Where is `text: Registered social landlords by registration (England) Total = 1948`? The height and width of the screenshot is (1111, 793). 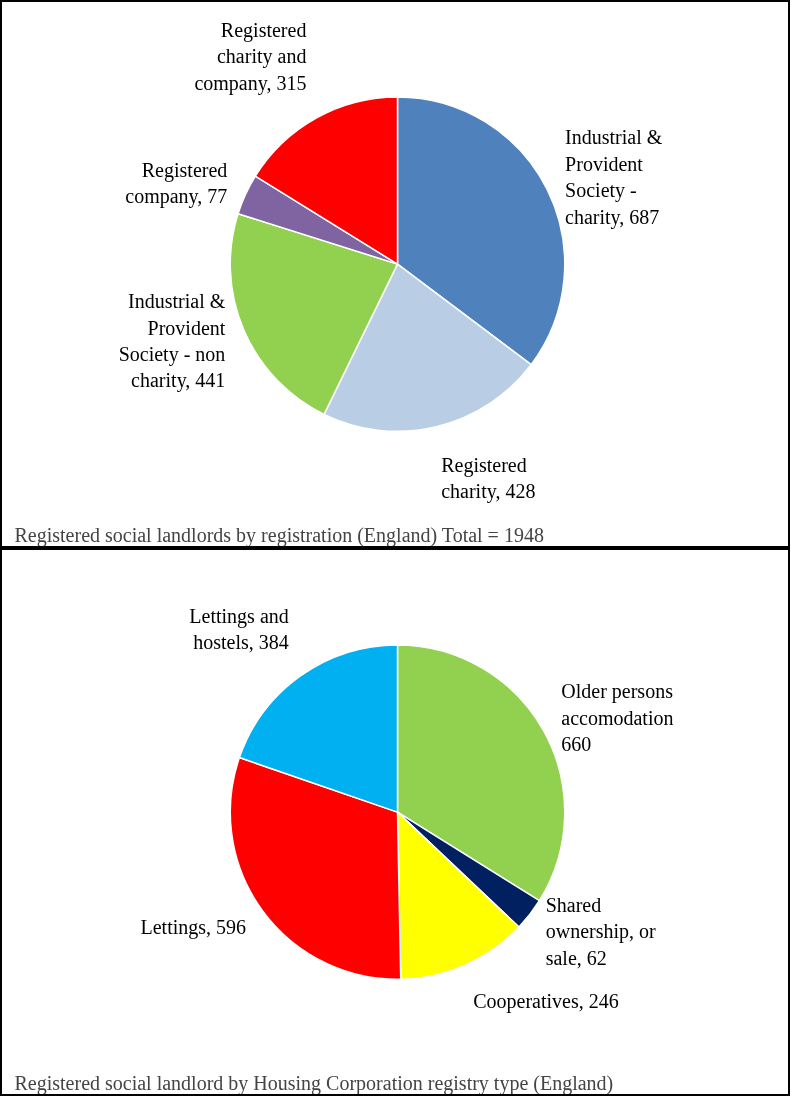 text: Registered social landlords by registration (England) Total = 1948 is located at coordinates (279, 535).